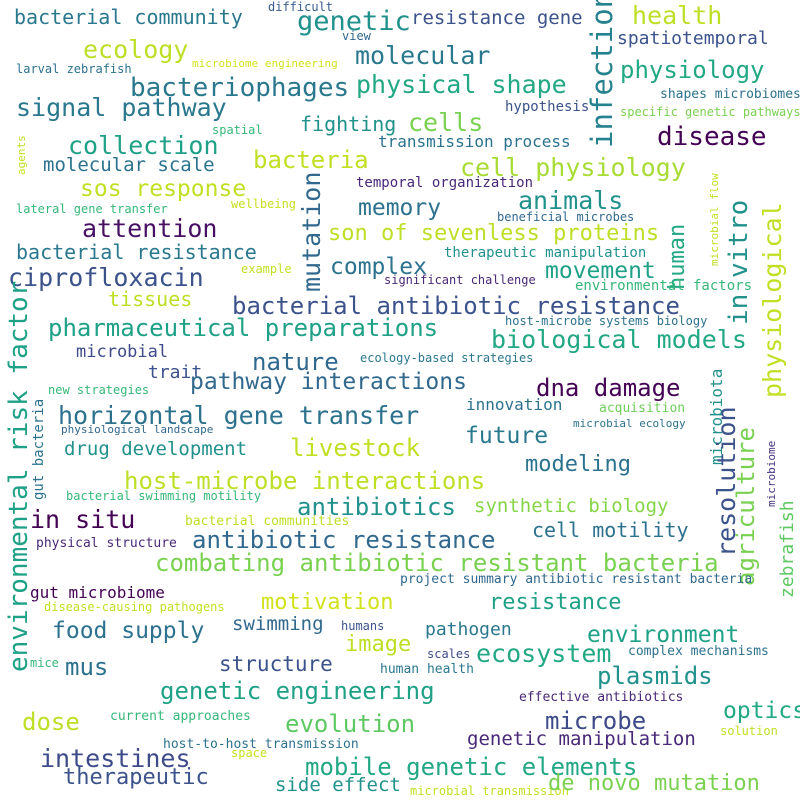 Image resolution: width=800 pixels, height=800 pixels. Describe the element at coordinates (376, 507) in the screenshot. I see `cloud-word: antibiotics` at that location.